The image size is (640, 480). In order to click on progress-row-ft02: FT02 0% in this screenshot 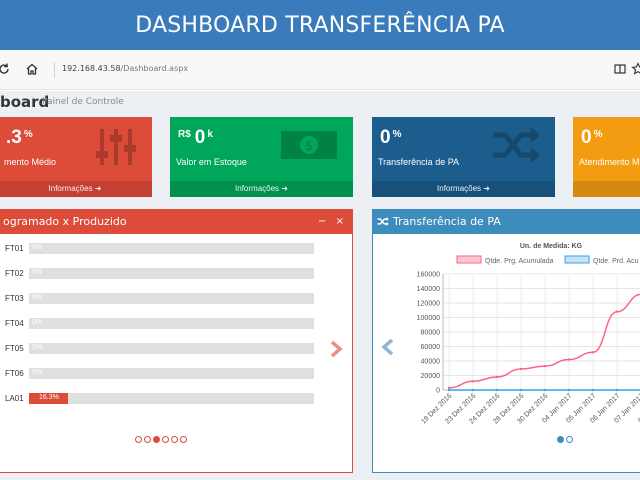, I will do `click(159, 274)`.